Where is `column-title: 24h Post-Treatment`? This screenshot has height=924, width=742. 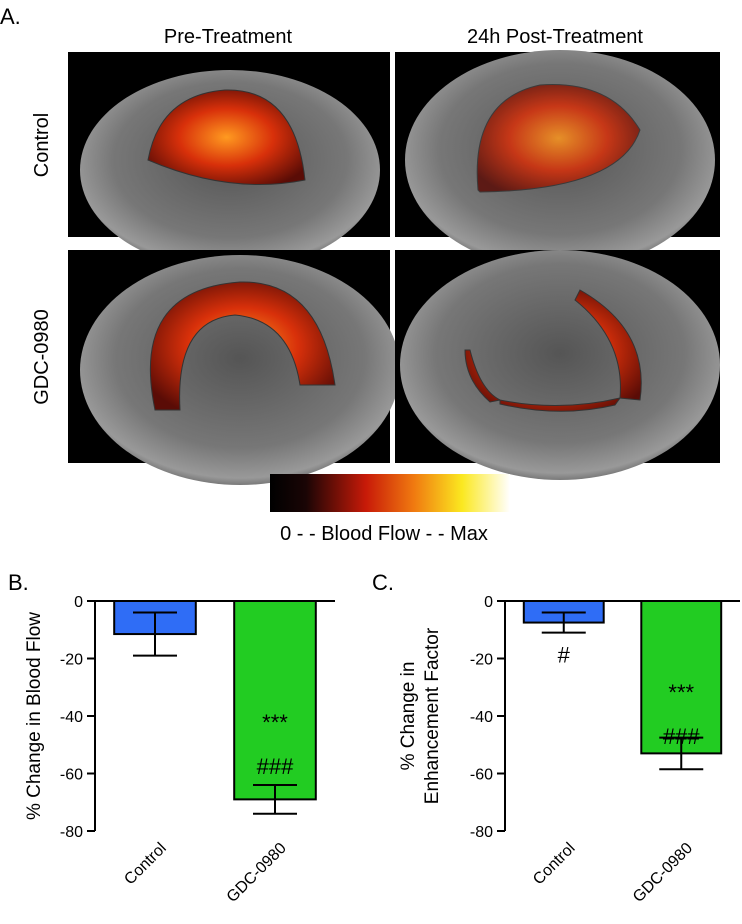 column-title: 24h Post-Treatment is located at coordinates (555, 37).